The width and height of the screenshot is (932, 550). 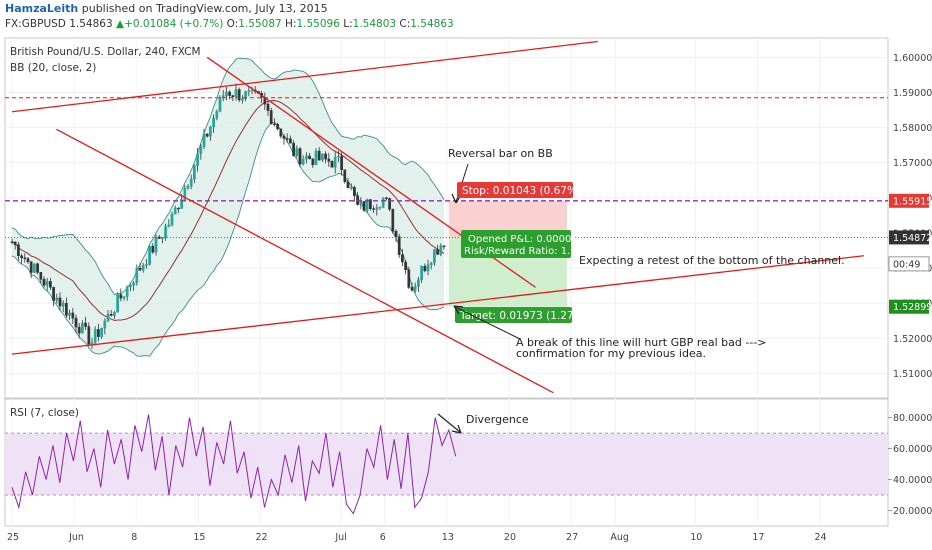 I want to click on divergence-arrow-head, so click(x=456, y=429).